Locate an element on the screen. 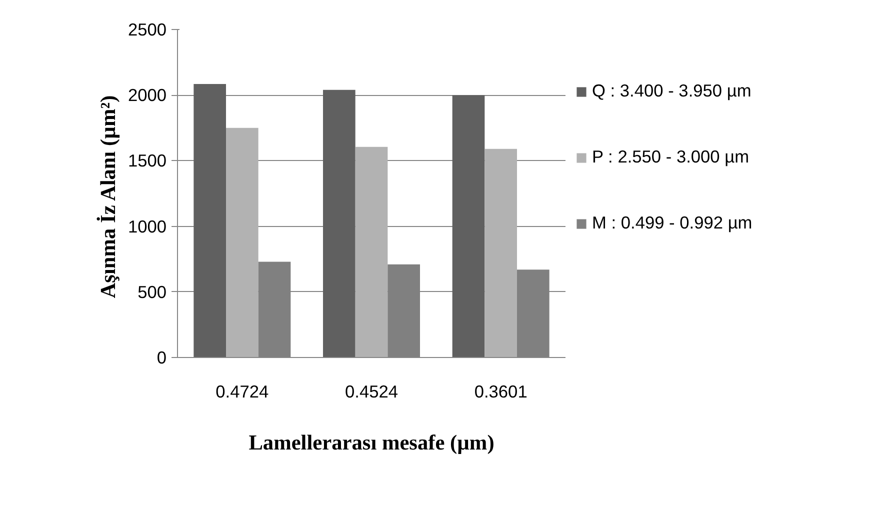 The width and height of the screenshot is (877, 508). y-tick-label: 1000 is located at coordinates (147, 226).